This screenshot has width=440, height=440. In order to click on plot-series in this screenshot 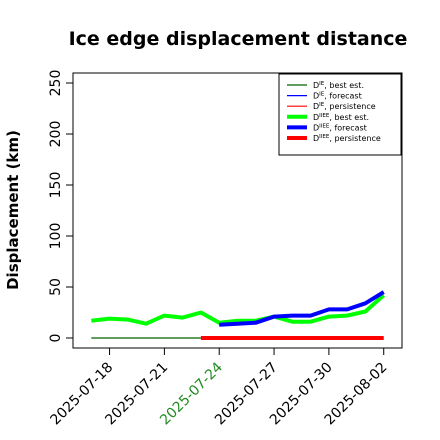, I will do `click(238, 315)`.